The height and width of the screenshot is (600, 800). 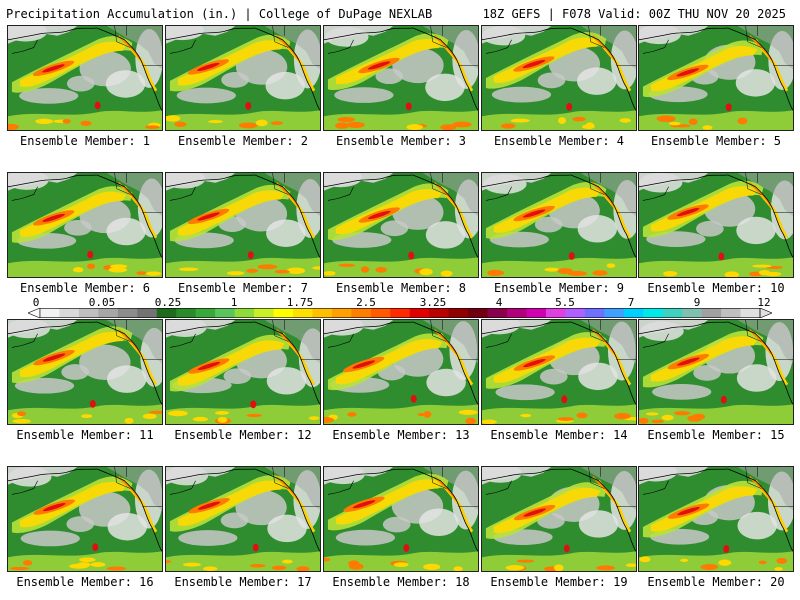 What do you see at coordinates (168, 302) in the screenshot?
I see `colorbar-tick-label: 0.25` at bounding box center [168, 302].